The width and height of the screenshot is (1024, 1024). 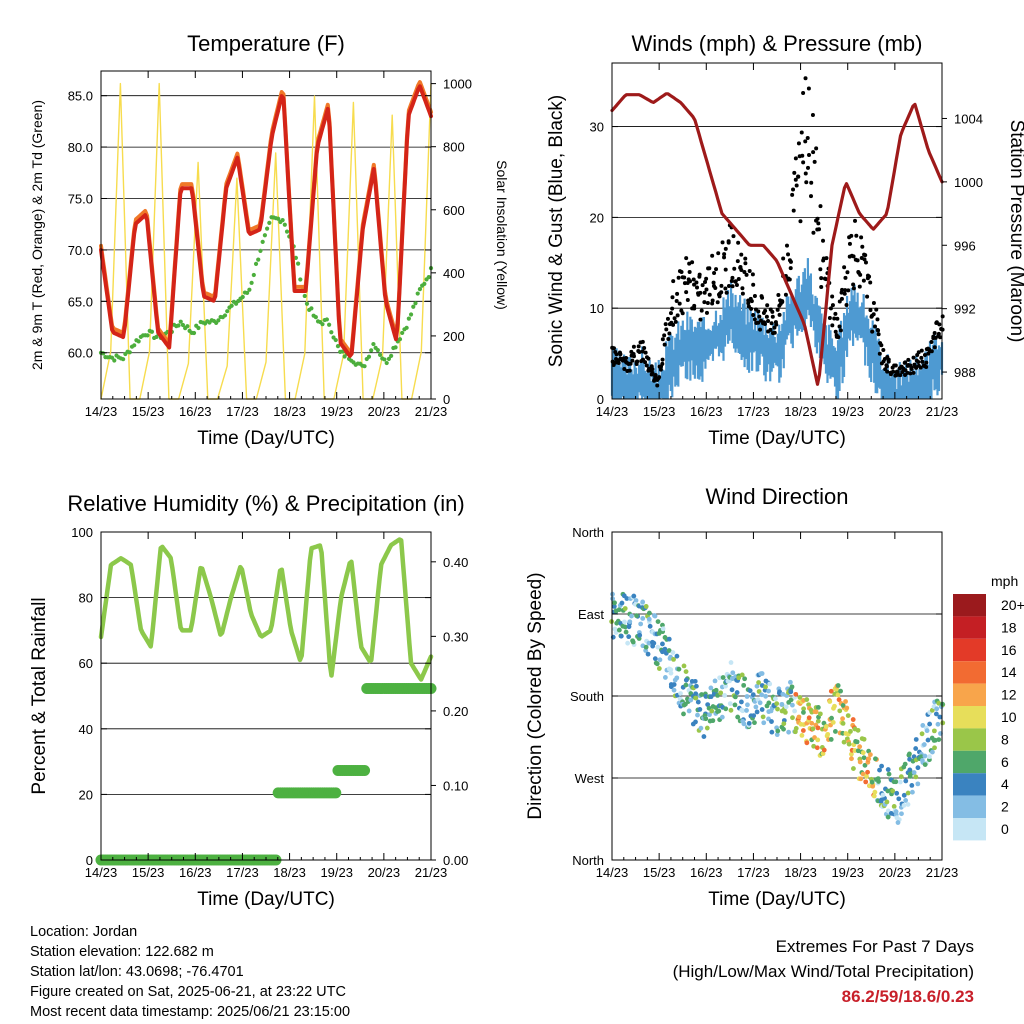 What do you see at coordinates (968, 182) in the screenshot?
I see `y-right-tick-label: 1000` at bounding box center [968, 182].